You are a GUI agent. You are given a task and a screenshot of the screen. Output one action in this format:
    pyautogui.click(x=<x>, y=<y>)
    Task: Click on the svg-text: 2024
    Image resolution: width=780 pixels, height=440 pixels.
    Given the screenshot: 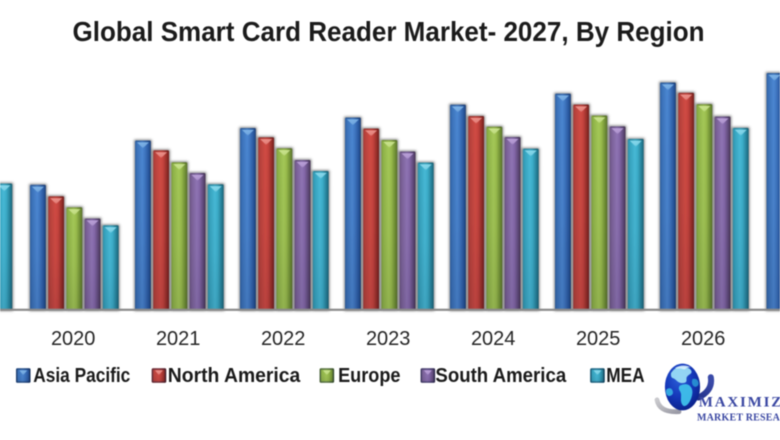 What is the action you would take?
    pyautogui.click(x=493, y=339)
    